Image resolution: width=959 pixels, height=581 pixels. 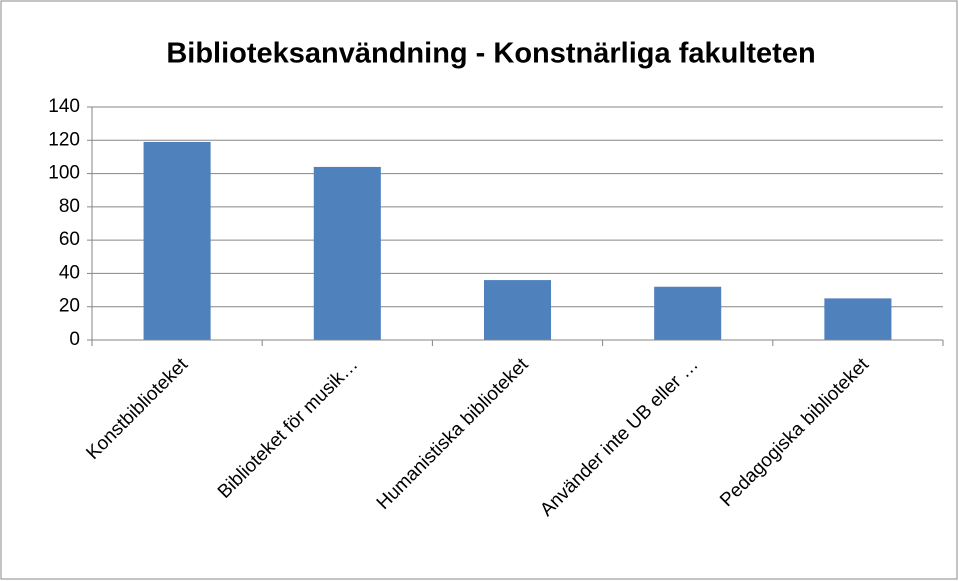 I want to click on y-tick-label: 40, so click(x=69, y=272).